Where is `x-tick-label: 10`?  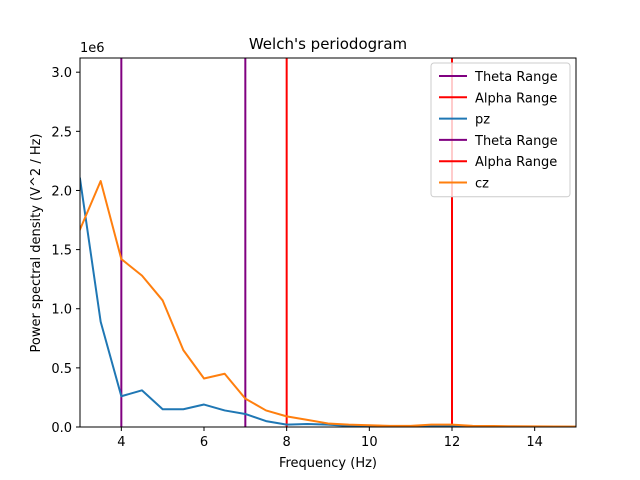 x-tick-label: 10 is located at coordinates (369, 442).